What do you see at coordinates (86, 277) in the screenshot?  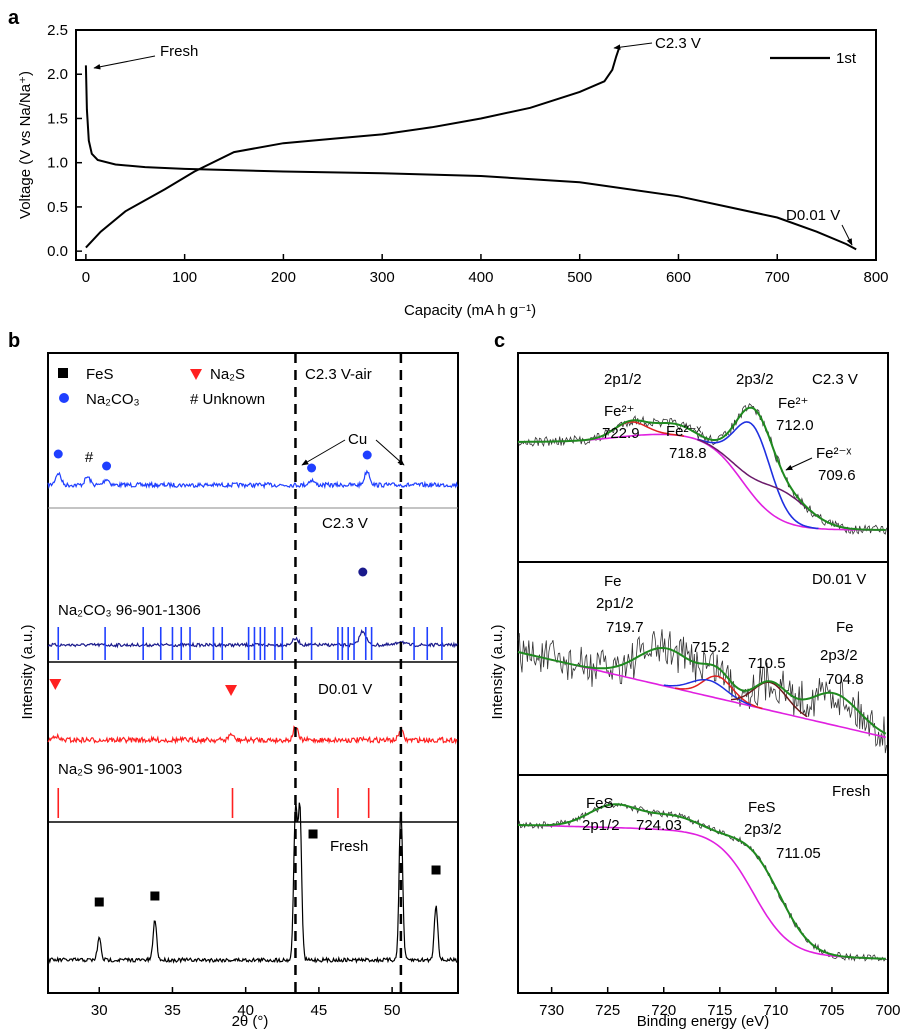 I see `a-xtick-label: 0` at bounding box center [86, 277].